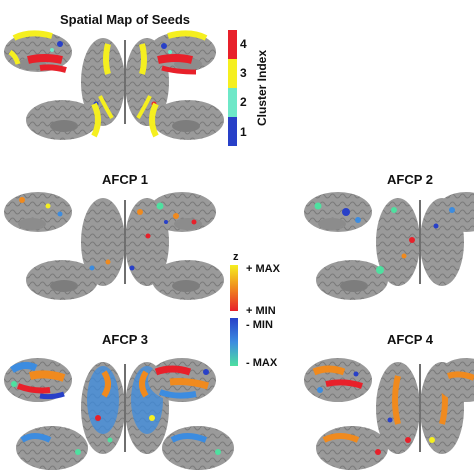  What do you see at coordinates (236, 257) in the screenshot?
I see `z-legend-title: z` at bounding box center [236, 257].